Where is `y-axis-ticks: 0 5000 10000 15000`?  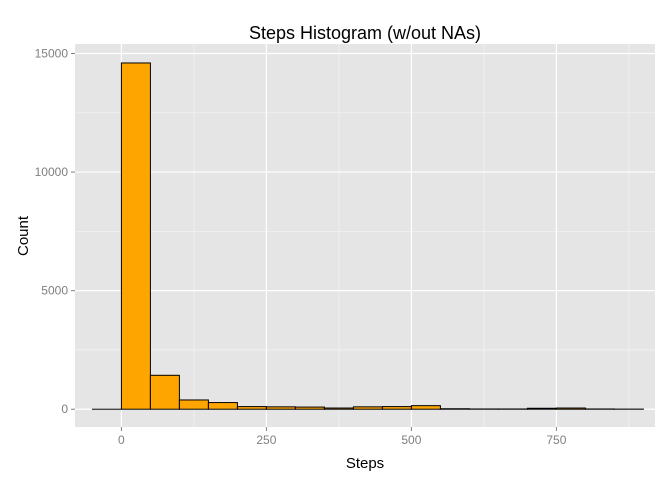 y-axis-ticks: 0 5000 10000 15000 is located at coordinates (55, 231).